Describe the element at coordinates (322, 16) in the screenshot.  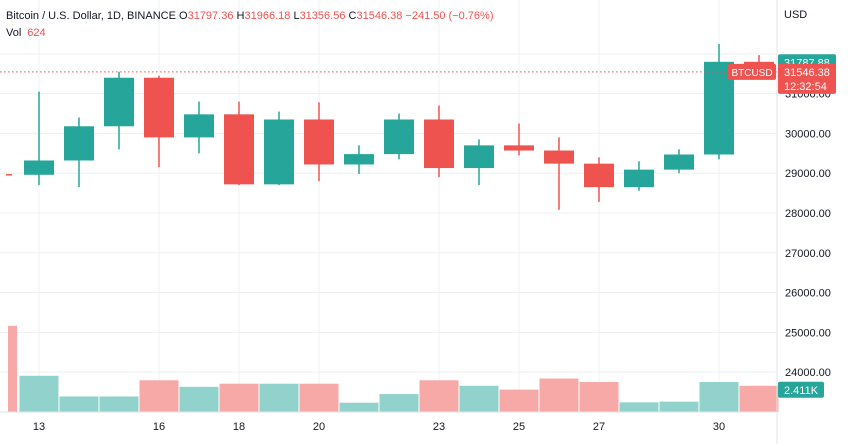
I see `low-value: 31356.56` at that location.